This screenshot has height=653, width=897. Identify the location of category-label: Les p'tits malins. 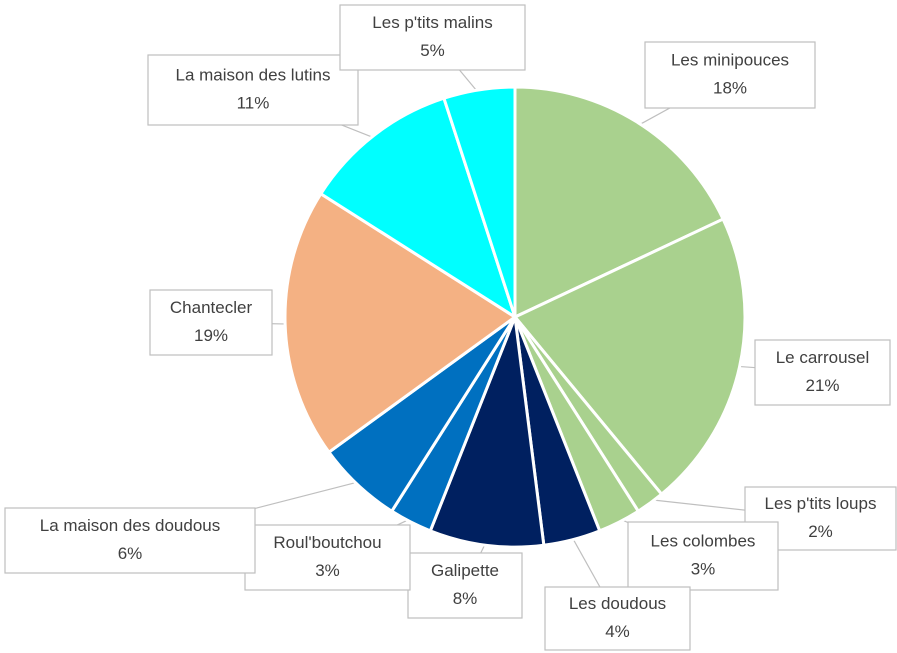
(432, 22).